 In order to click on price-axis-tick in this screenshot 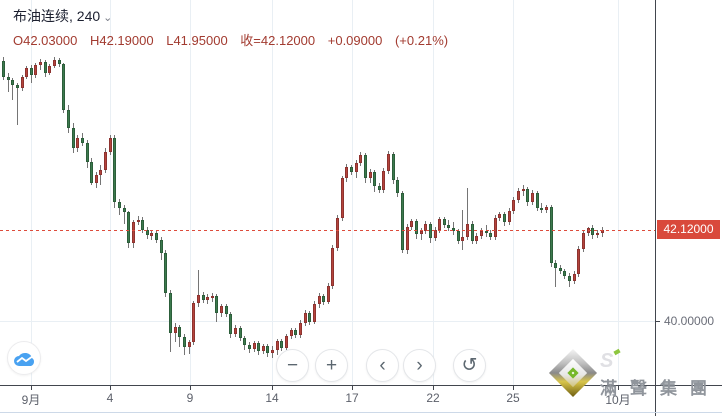, I will do `click(657, 321)`.